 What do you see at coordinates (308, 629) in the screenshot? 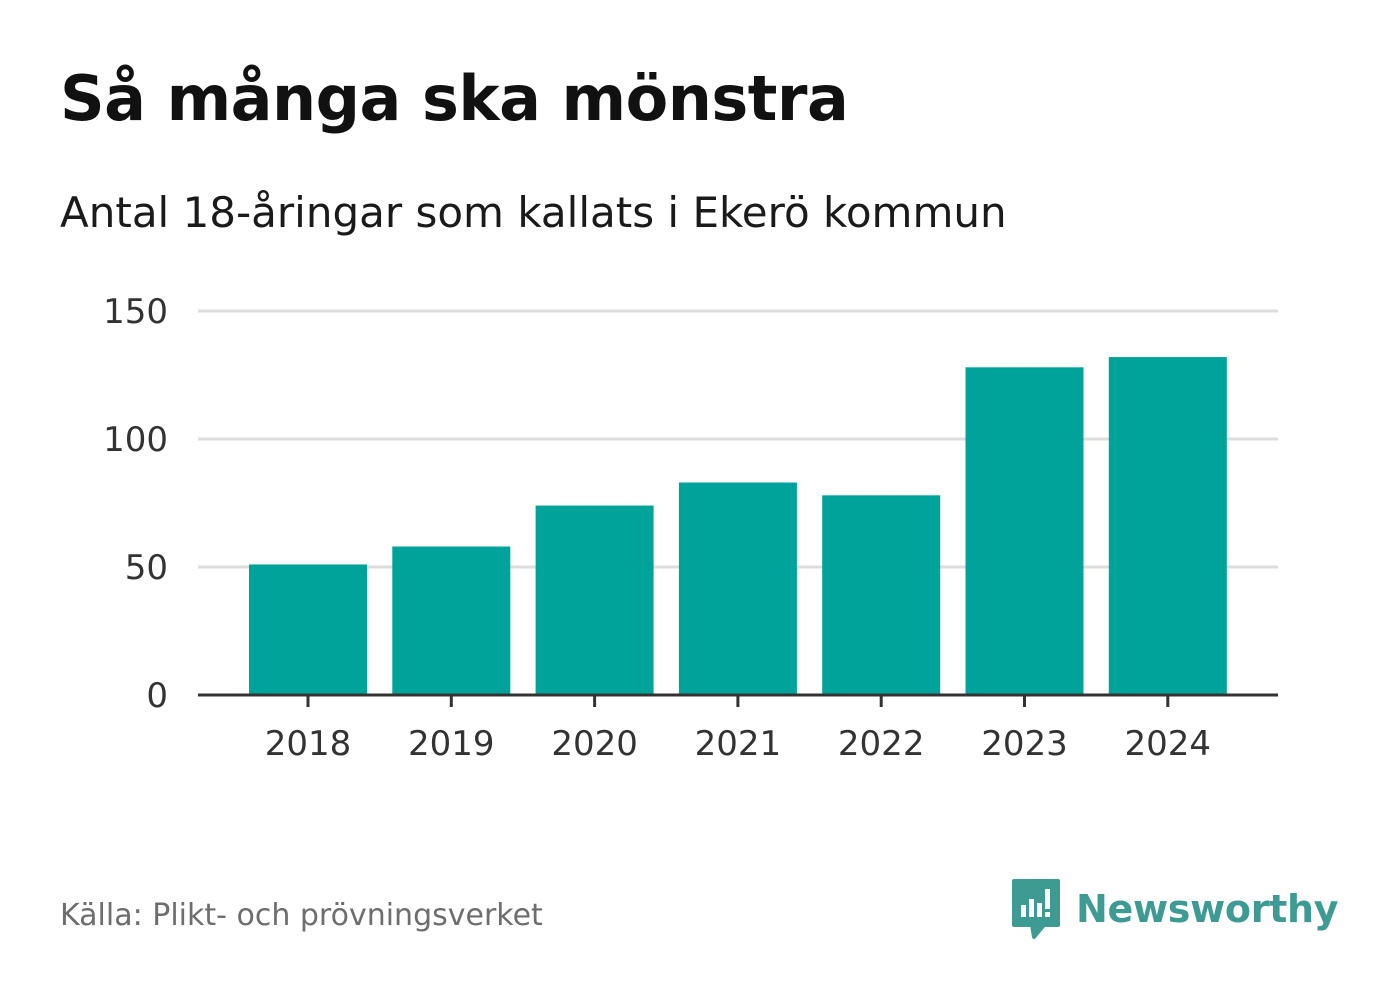
I see `bar-2018` at bounding box center [308, 629].